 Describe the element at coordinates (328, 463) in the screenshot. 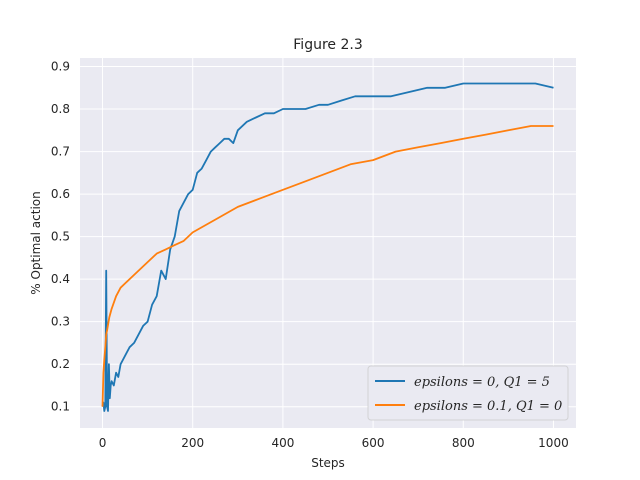

I see `x-axis-label: Steps` at that location.